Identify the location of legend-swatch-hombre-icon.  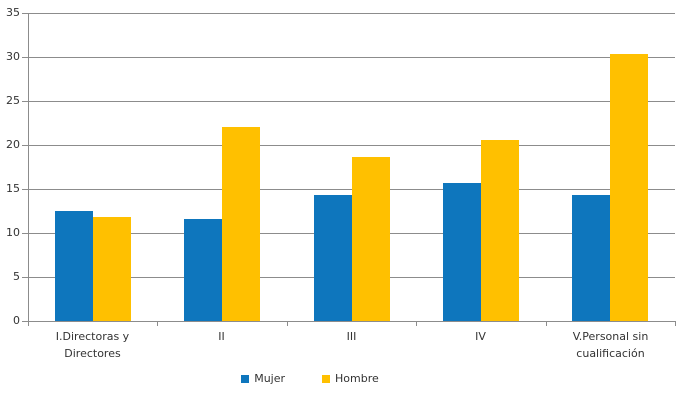
(326, 379).